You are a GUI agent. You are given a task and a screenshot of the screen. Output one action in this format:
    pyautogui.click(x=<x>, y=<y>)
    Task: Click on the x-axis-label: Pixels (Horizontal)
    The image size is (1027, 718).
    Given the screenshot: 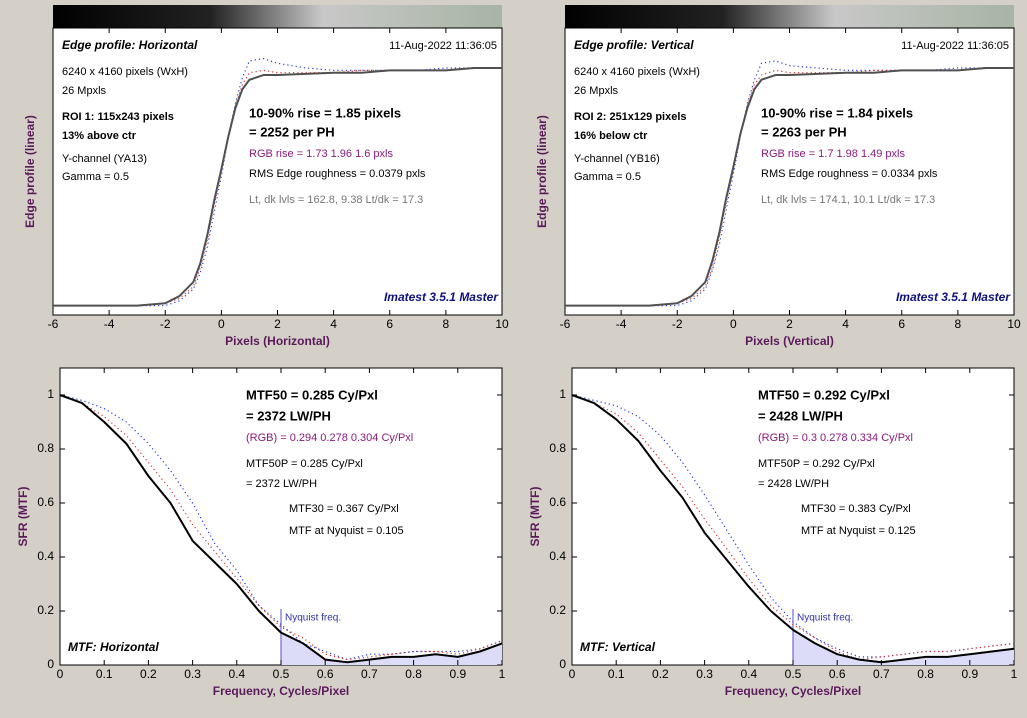 What is the action you would take?
    pyautogui.click(x=277, y=341)
    